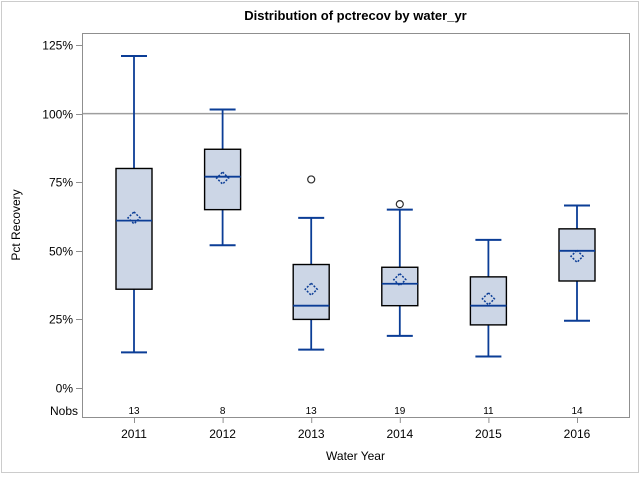 Image resolution: width=640 pixels, height=480 pixels. Describe the element at coordinates (488, 434) in the screenshot. I see `x-tick-label: 2015` at that location.